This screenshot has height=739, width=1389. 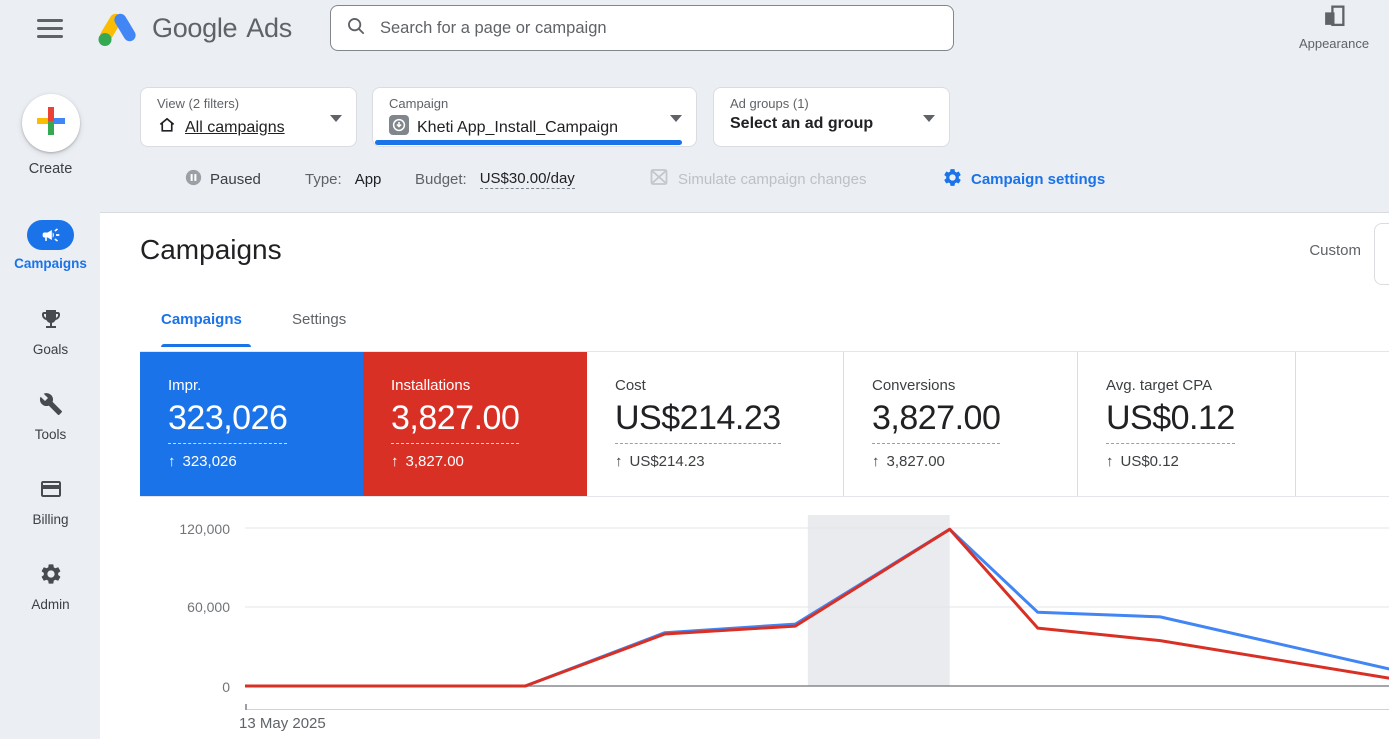 What do you see at coordinates (235, 127) in the screenshot?
I see `view-filter-value: All campaigns` at bounding box center [235, 127].